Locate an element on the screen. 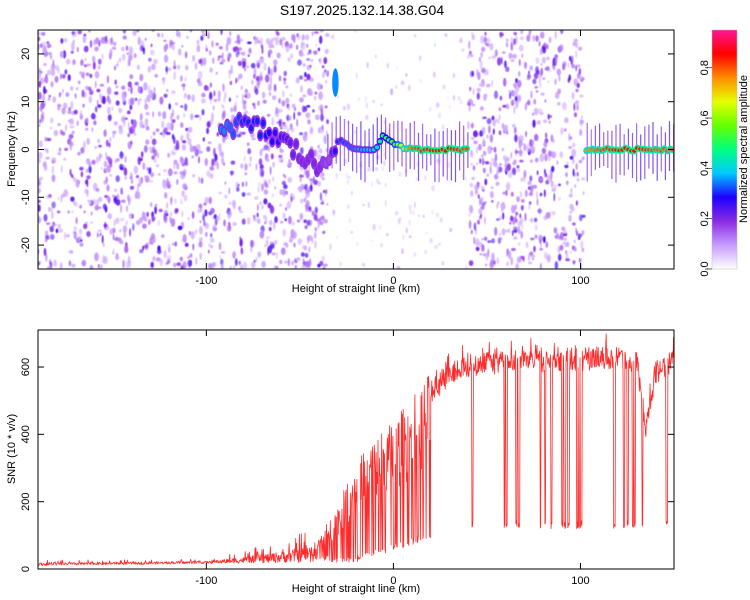 The width and height of the screenshot is (750, 600). colorbar-axis: 0.00.20.40.60.8 is located at coordinates (705, 168).